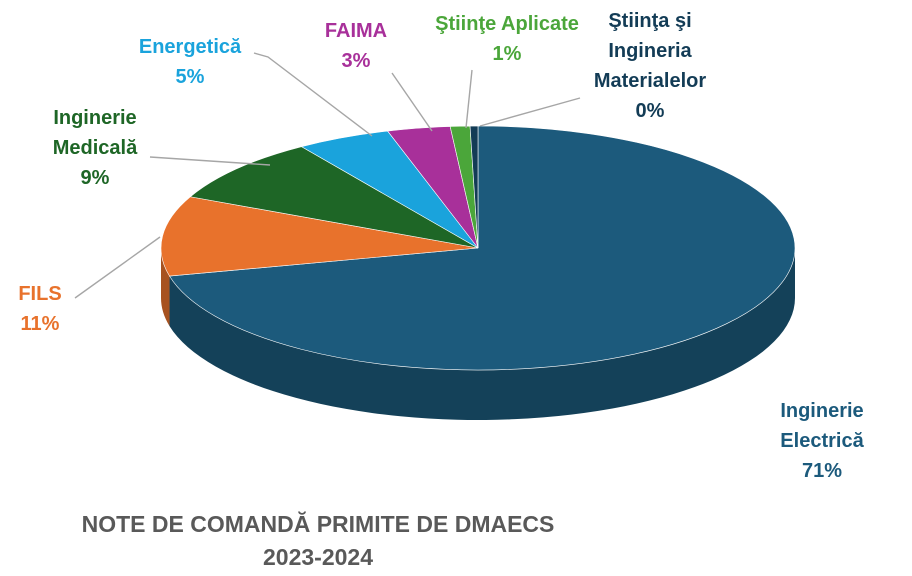  Describe the element at coordinates (356, 31) in the screenshot. I see `slice-label-4-0: FAIMA` at that location.